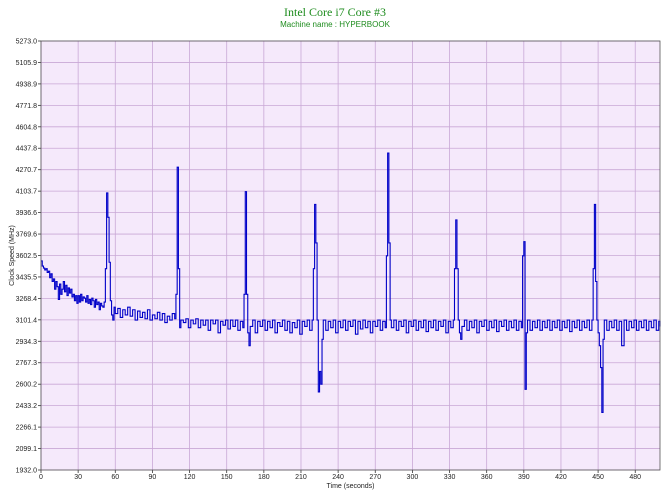 The width and height of the screenshot is (670, 502). Describe the element at coordinates (27, 63) in the screenshot. I see `y-tick-label: 5105.9` at that location.